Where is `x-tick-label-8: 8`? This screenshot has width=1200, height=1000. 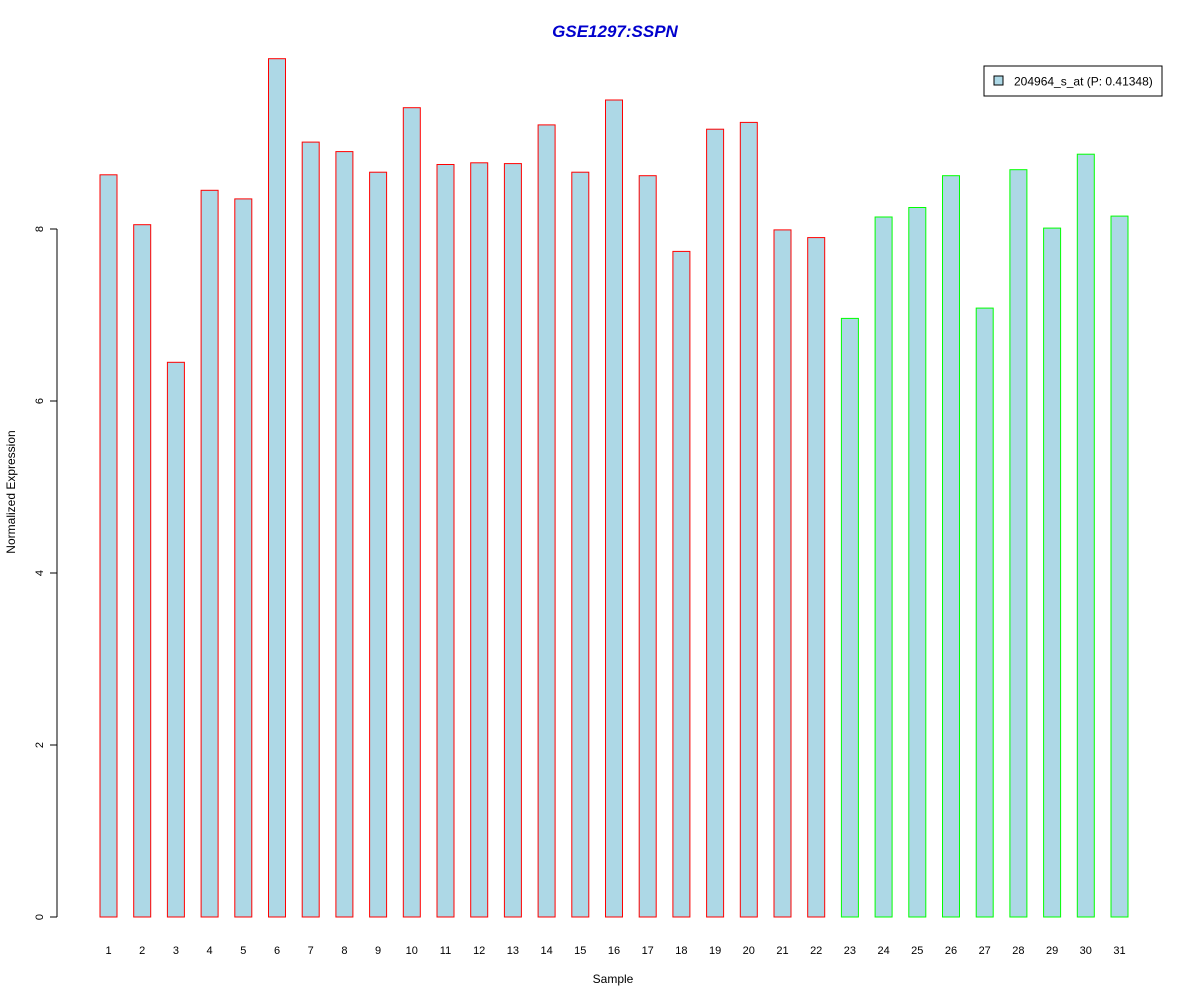 x-tick-label-8: 8 is located at coordinates (344, 951).